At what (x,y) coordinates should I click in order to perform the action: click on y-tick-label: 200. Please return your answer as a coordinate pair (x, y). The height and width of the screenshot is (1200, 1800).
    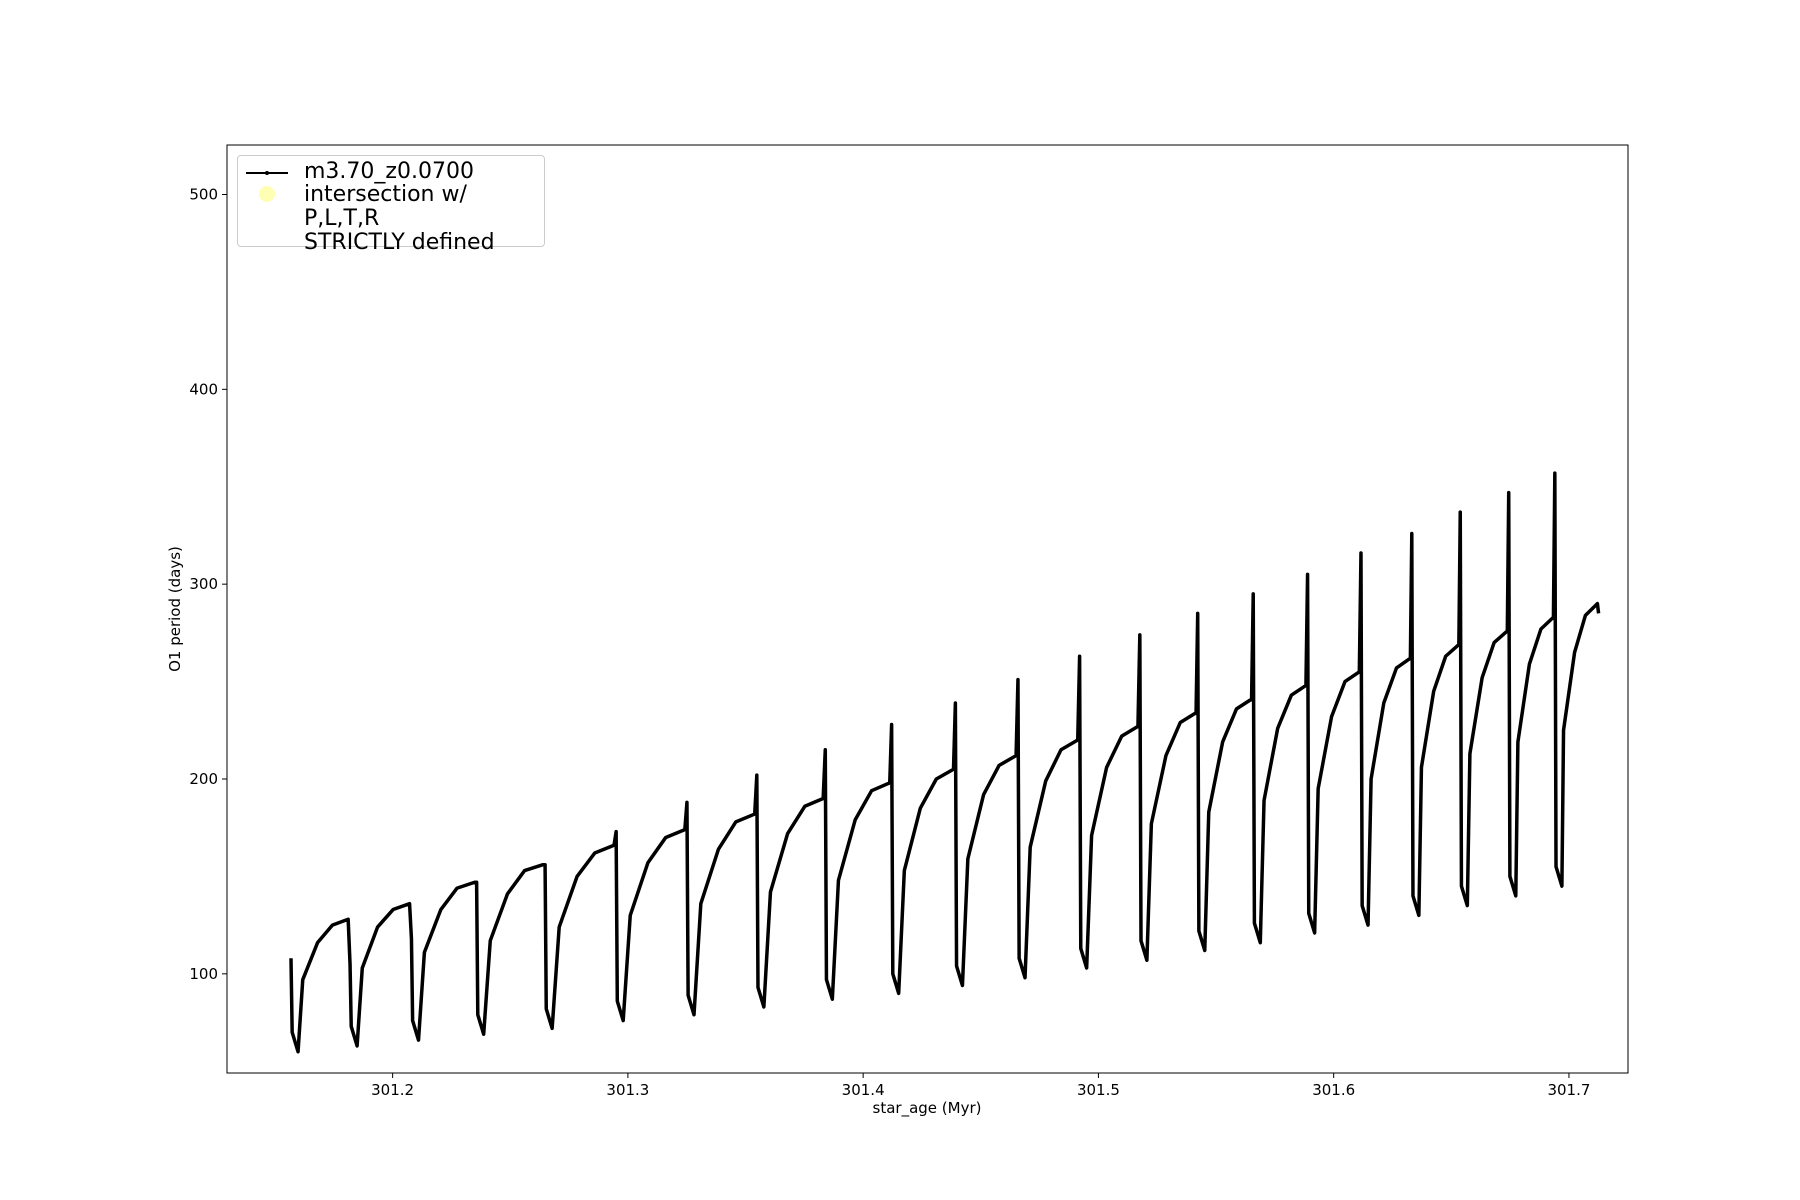
    Looking at the image, I should click on (203, 779).